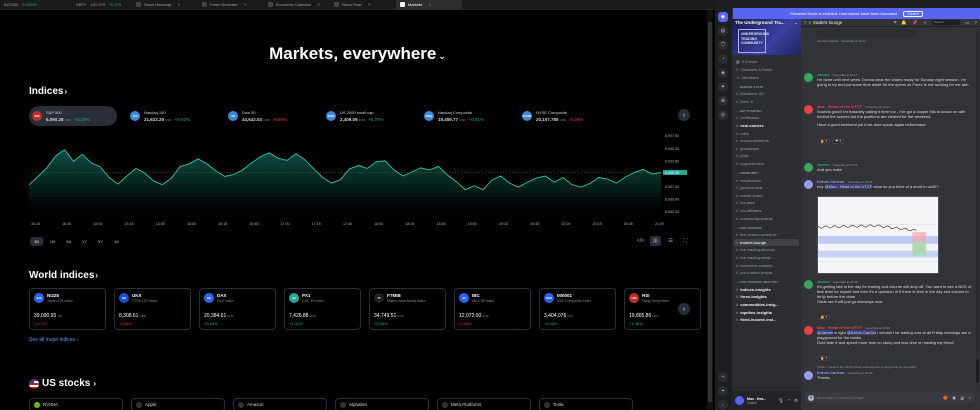 This screenshot has height=410, width=980. What do you see at coordinates (640, 241) in the screenshot?
I see `embed-code-icon: </>` at bounding box center [640, 241].